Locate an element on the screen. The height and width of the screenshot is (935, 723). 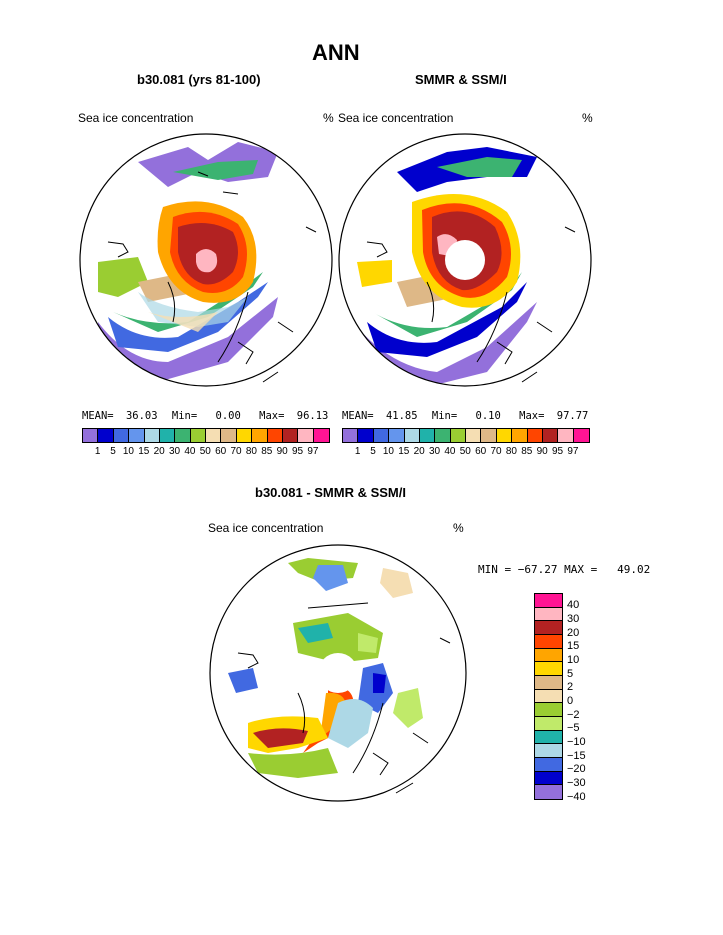
diff-colorbar-tick-label: −30 is located at coordinates (576, 783).